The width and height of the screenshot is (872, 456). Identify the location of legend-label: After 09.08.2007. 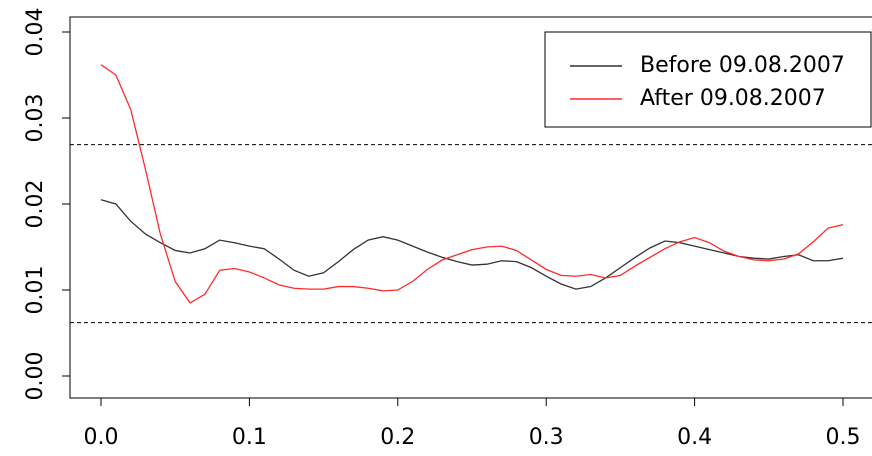
(733, 98).